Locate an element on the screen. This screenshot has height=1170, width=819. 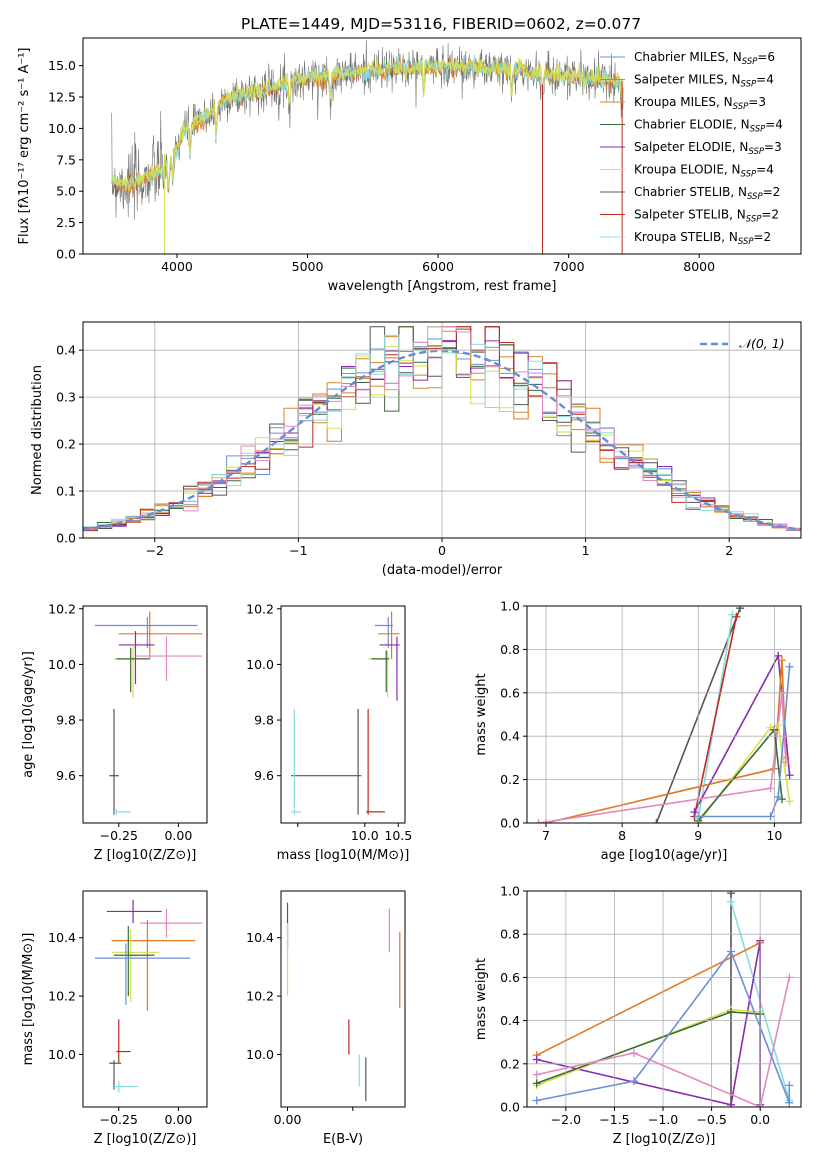
x-tick-label: 10.0 is located at coordinates (365, 835).